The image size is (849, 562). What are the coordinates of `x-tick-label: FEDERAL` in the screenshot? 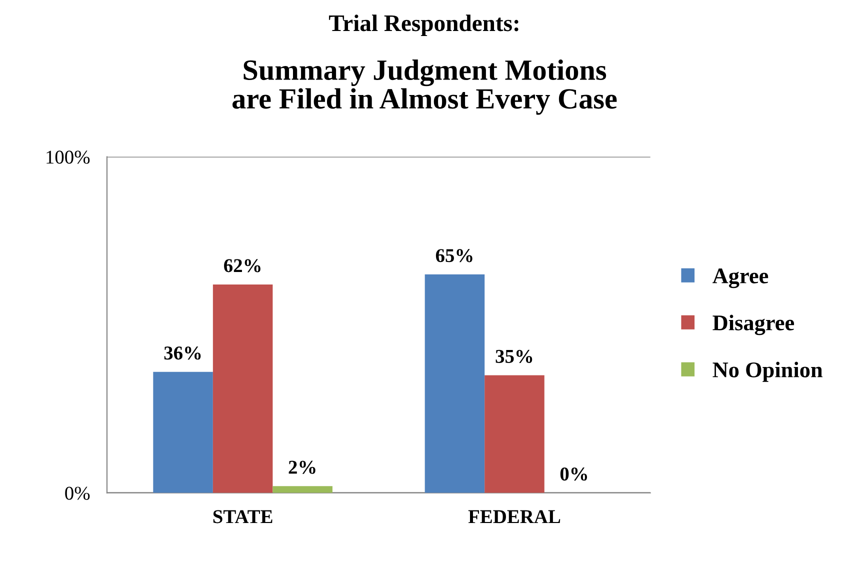 It's located at (514, 517).